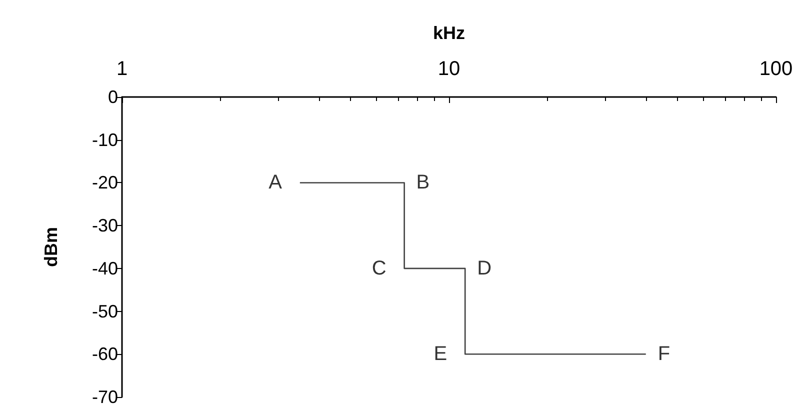 The width and height of the screenshot is (809, 412). I want to click on annotation: C, so click(379, 268).